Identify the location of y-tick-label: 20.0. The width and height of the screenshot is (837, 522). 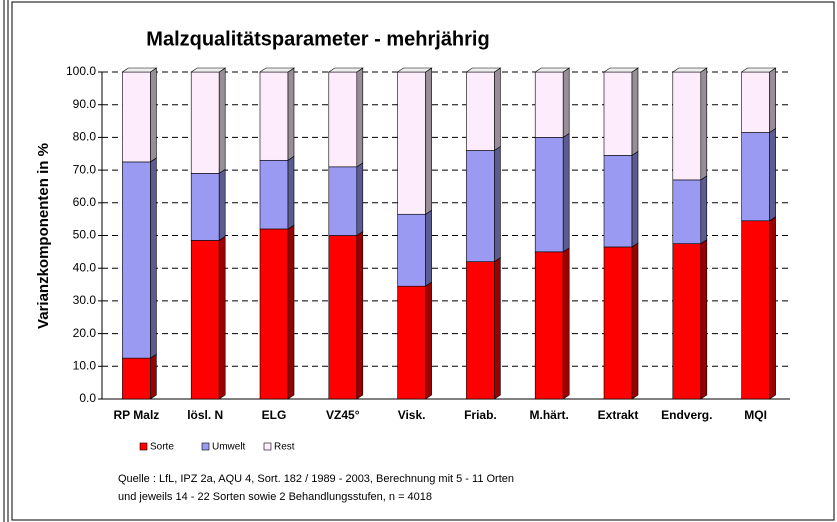
(85, 333).